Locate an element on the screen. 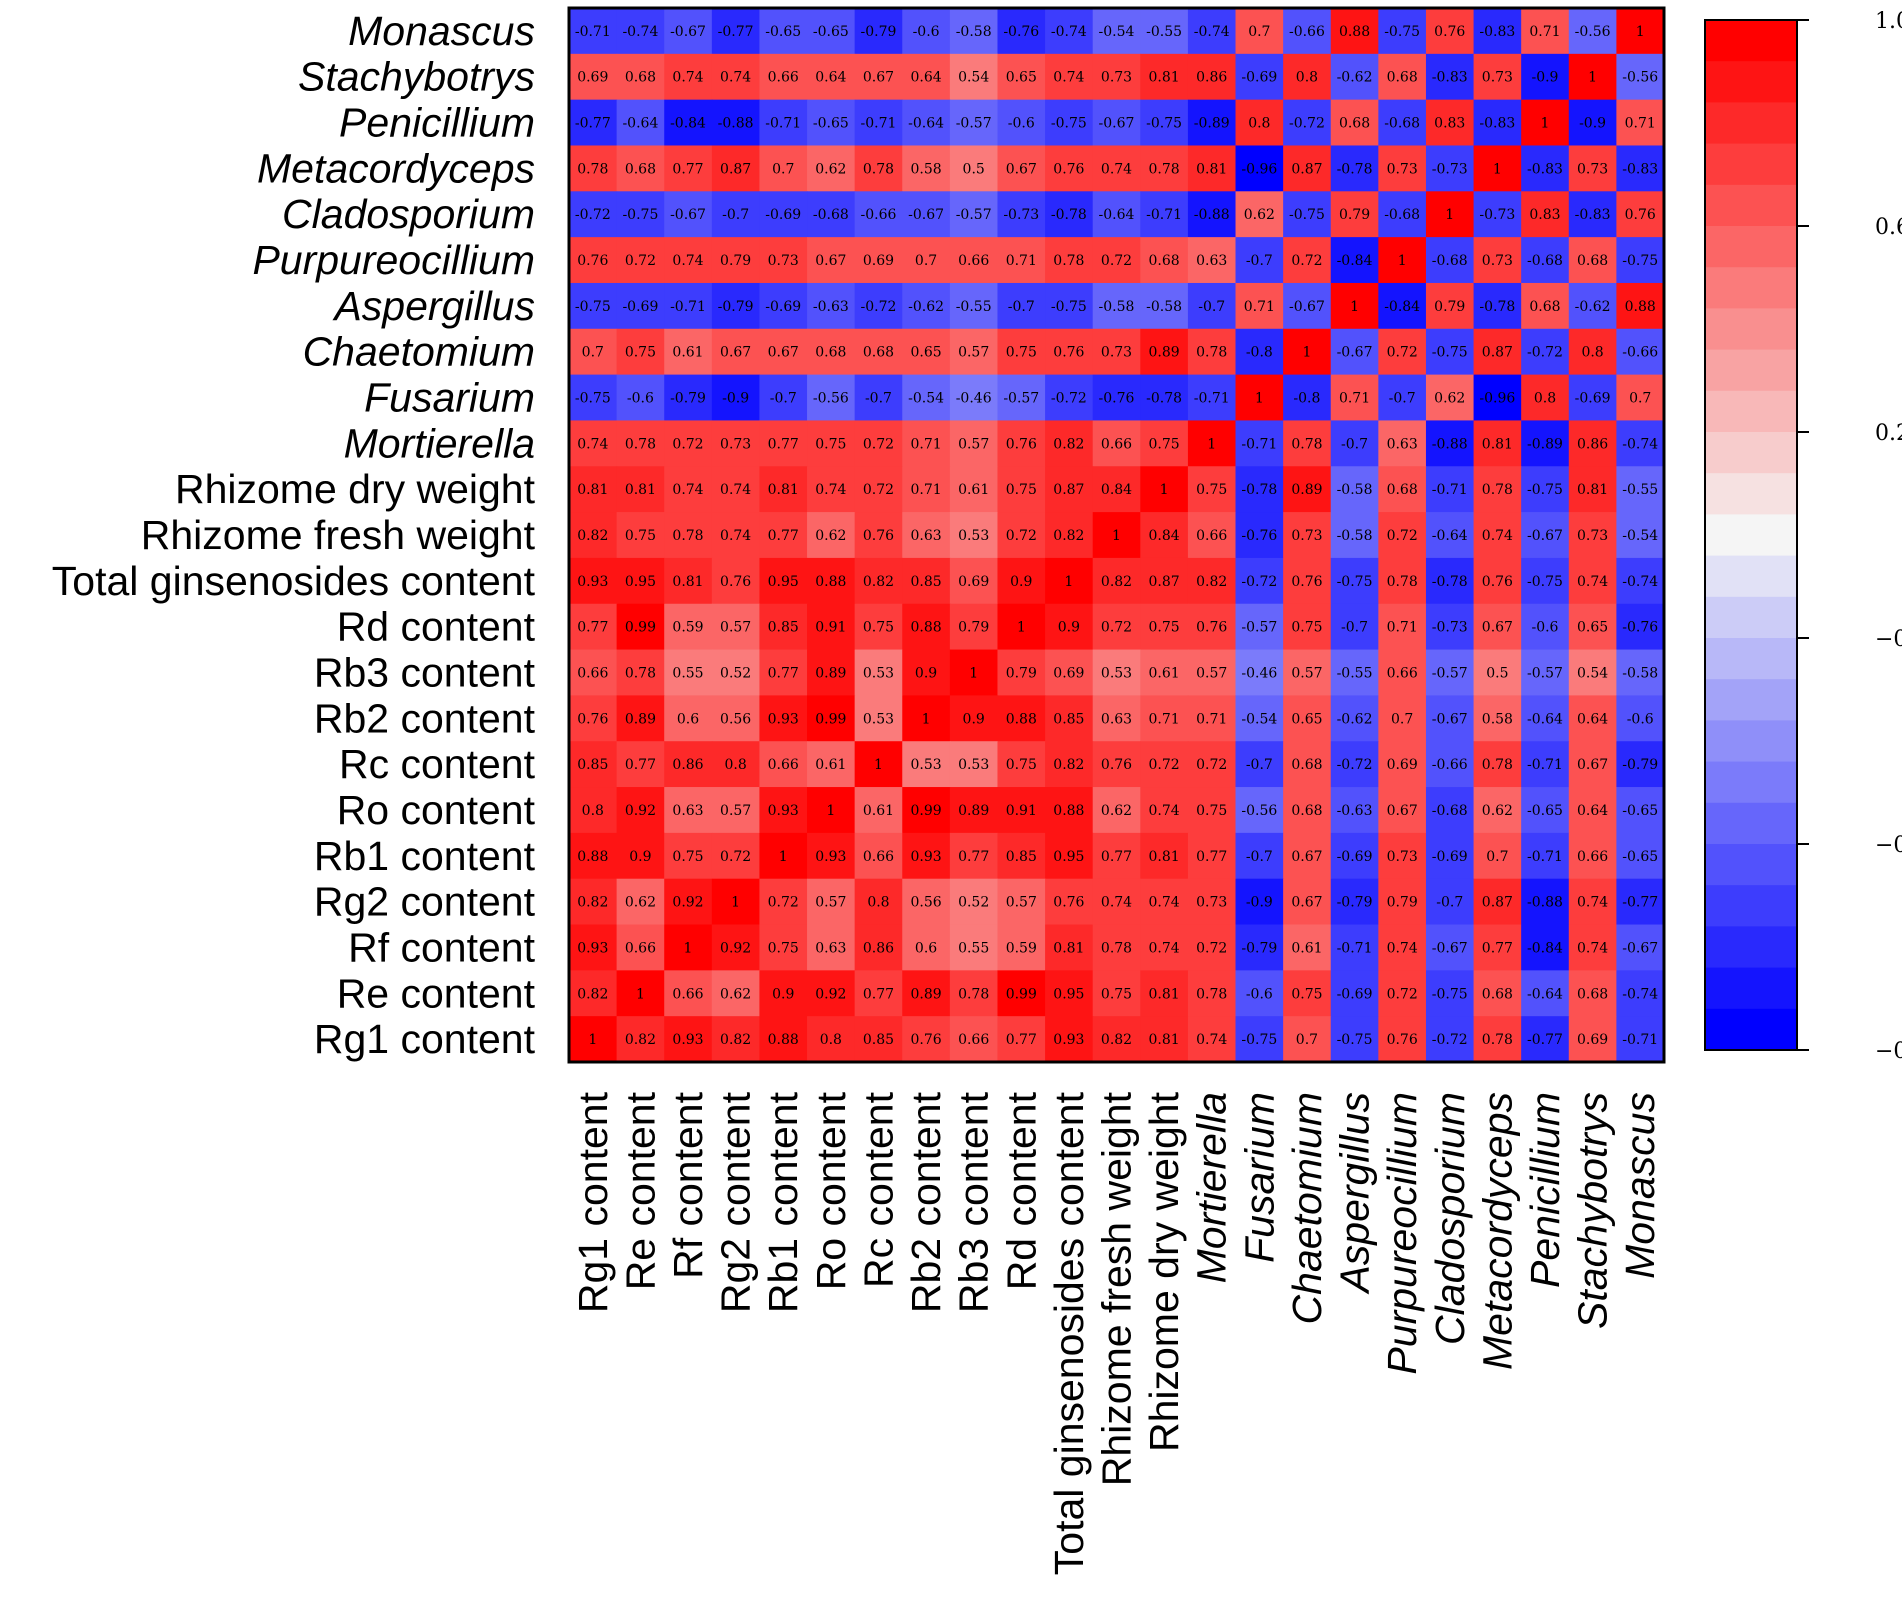  cell-value-label: -0.74 is located at coordinates (1640, 582).